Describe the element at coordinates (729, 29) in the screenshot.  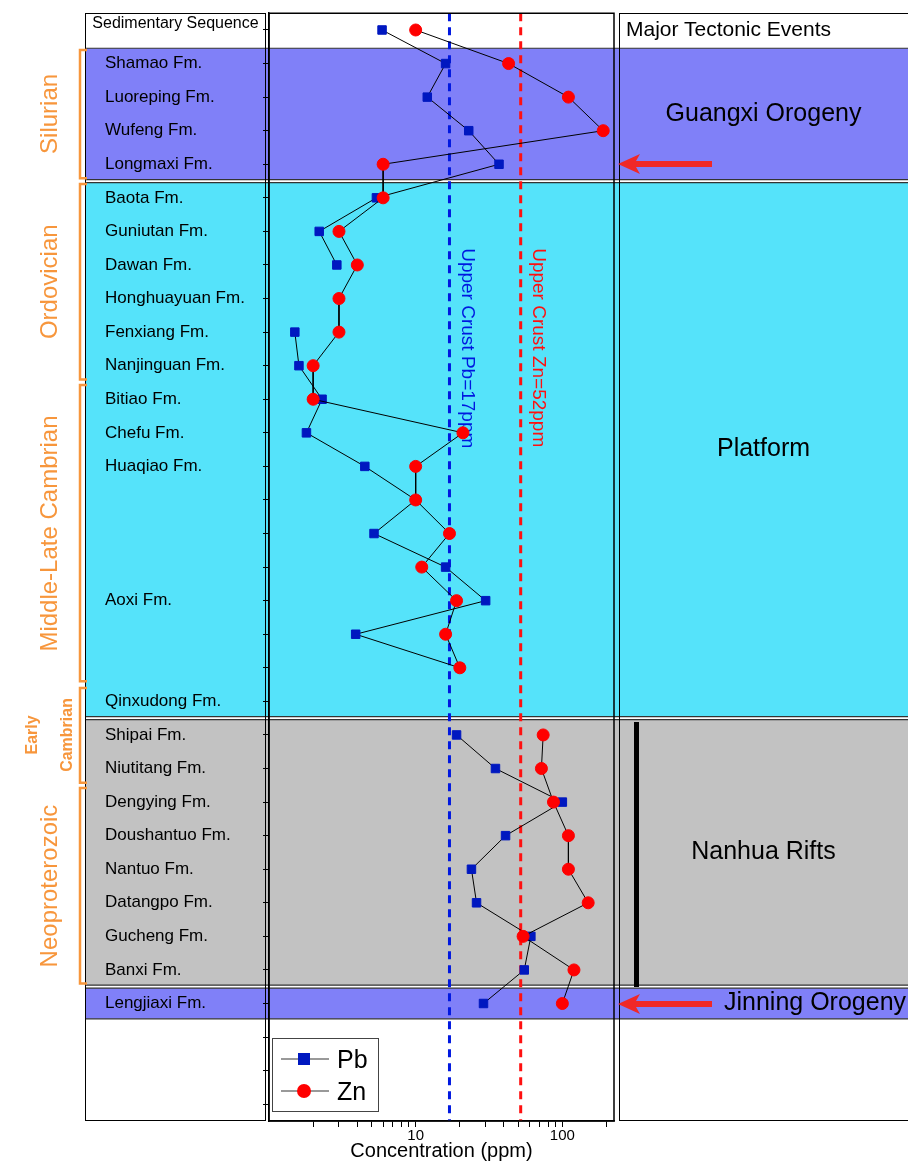
I see `text: Major Tectonic Events` at that location.